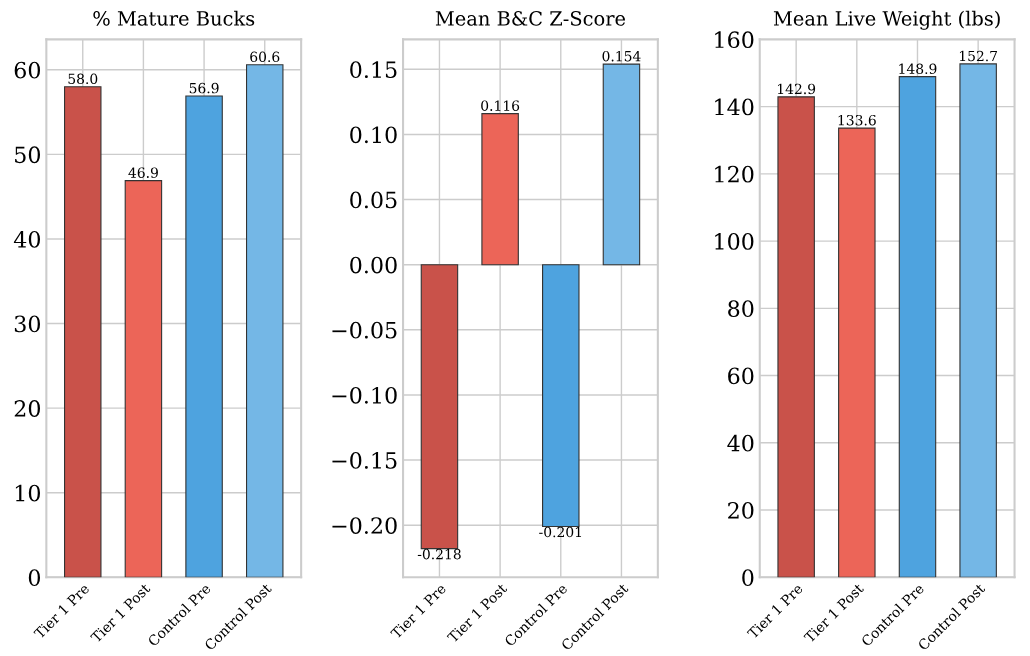 The image size is (1030, 656). Describe the element at coordinates (373, 265) in the screenshot. I see `y-tick-label: 0.00` at that location.